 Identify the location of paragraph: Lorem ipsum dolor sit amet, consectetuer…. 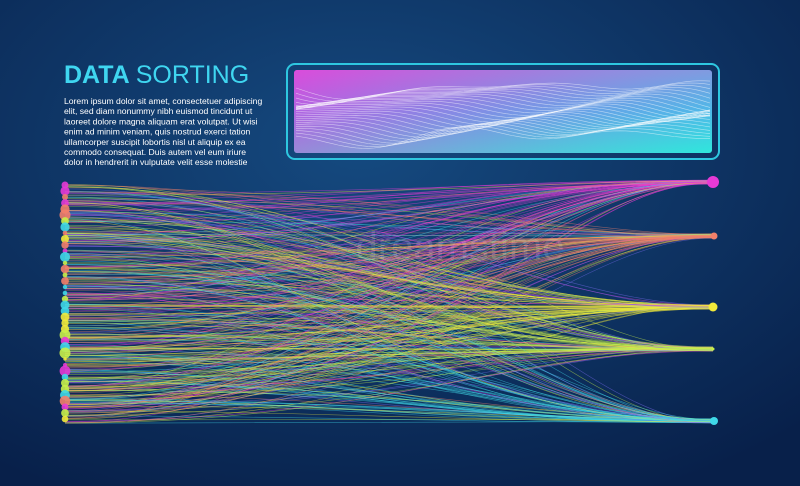
(163, 131).